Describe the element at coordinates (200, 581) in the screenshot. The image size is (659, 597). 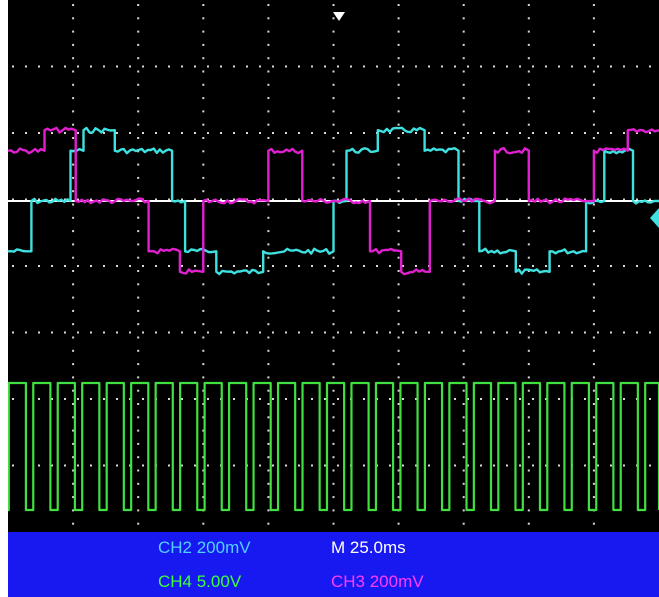
I see `ch4-scale-readout: CH4 5.00V` at that location.